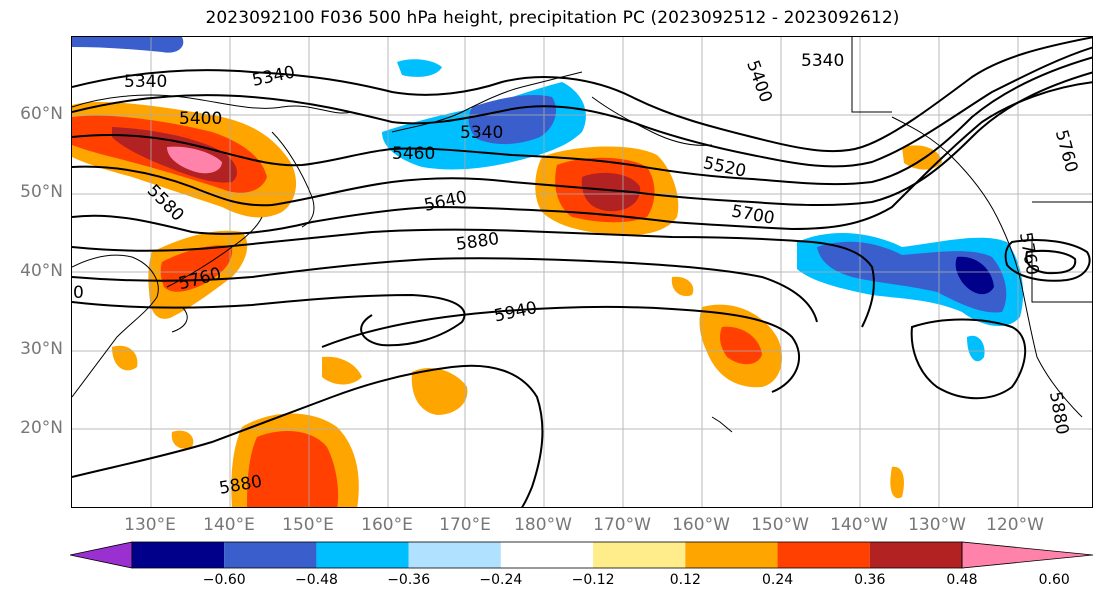  I want to click on colorbar, so click(582, 555).